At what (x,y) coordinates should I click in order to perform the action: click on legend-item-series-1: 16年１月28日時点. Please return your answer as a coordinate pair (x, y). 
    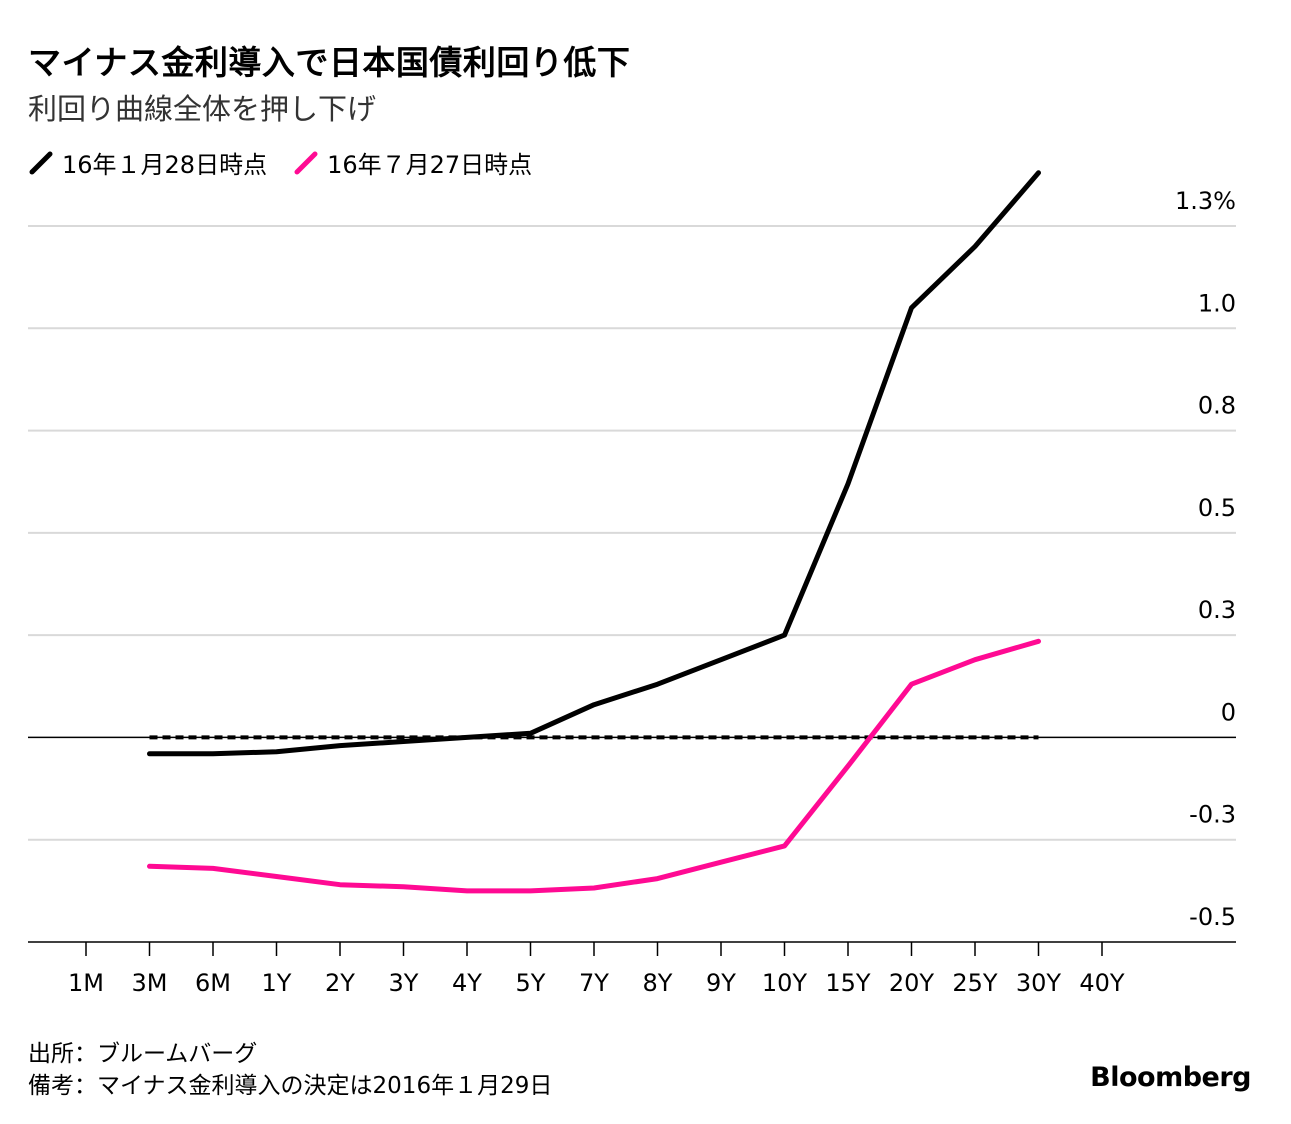
    Looking at the image, I should click on (147, 162).